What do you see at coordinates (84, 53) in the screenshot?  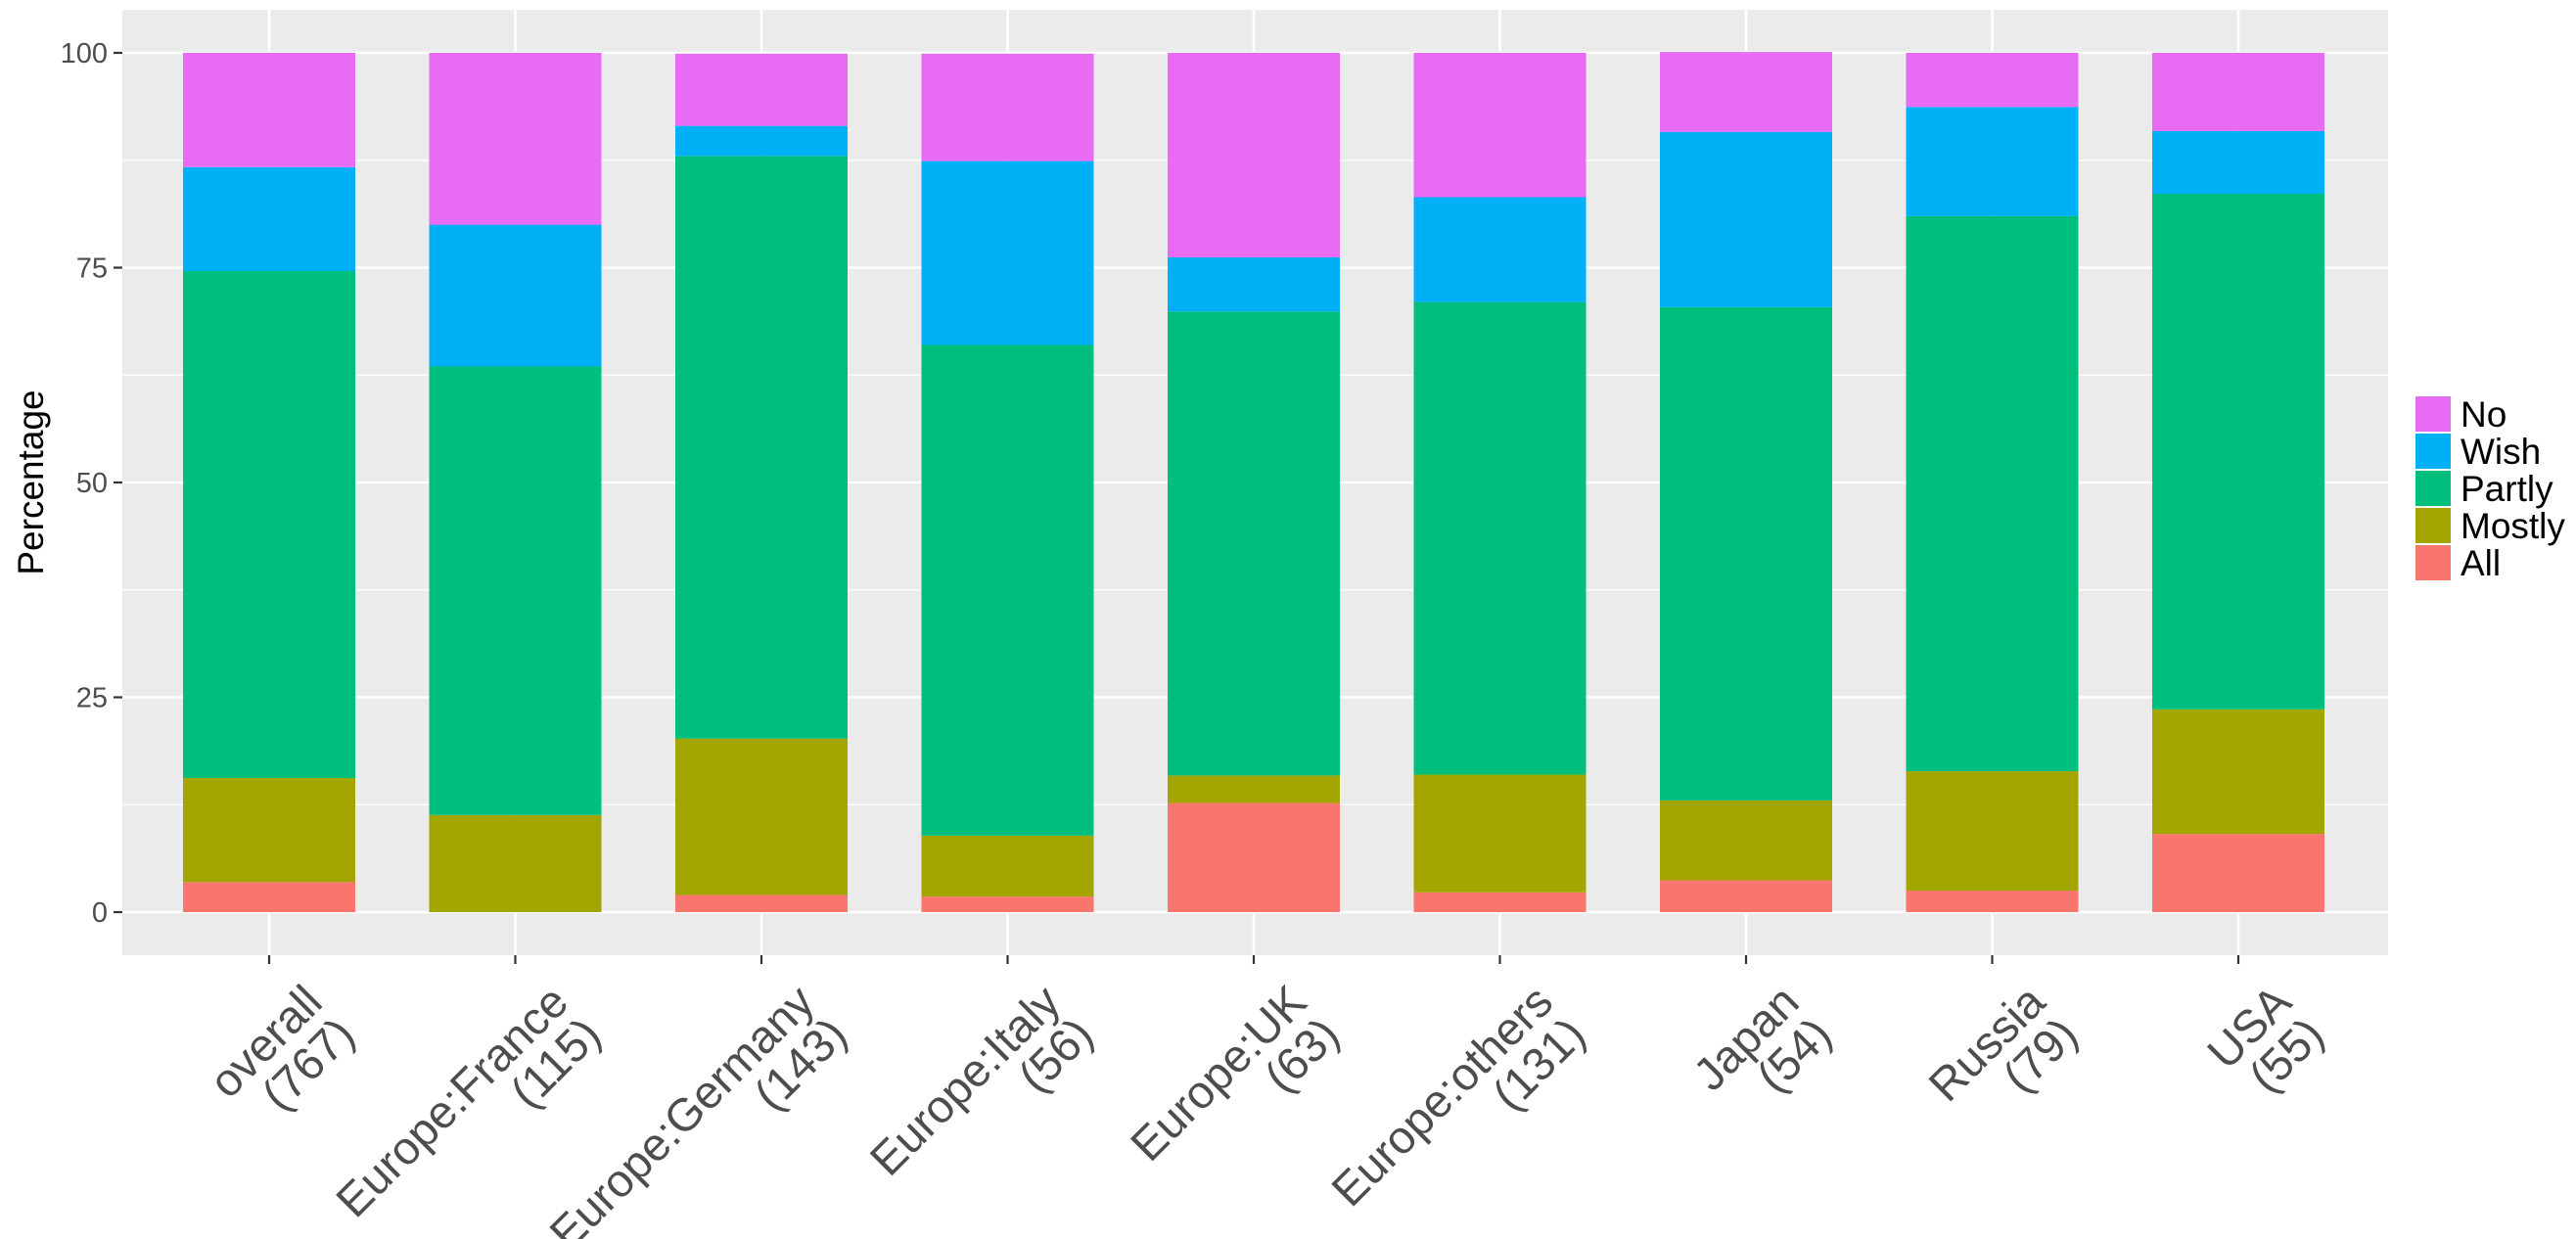 I see `y-tick-label: 100` at bounding box center [84, 53].